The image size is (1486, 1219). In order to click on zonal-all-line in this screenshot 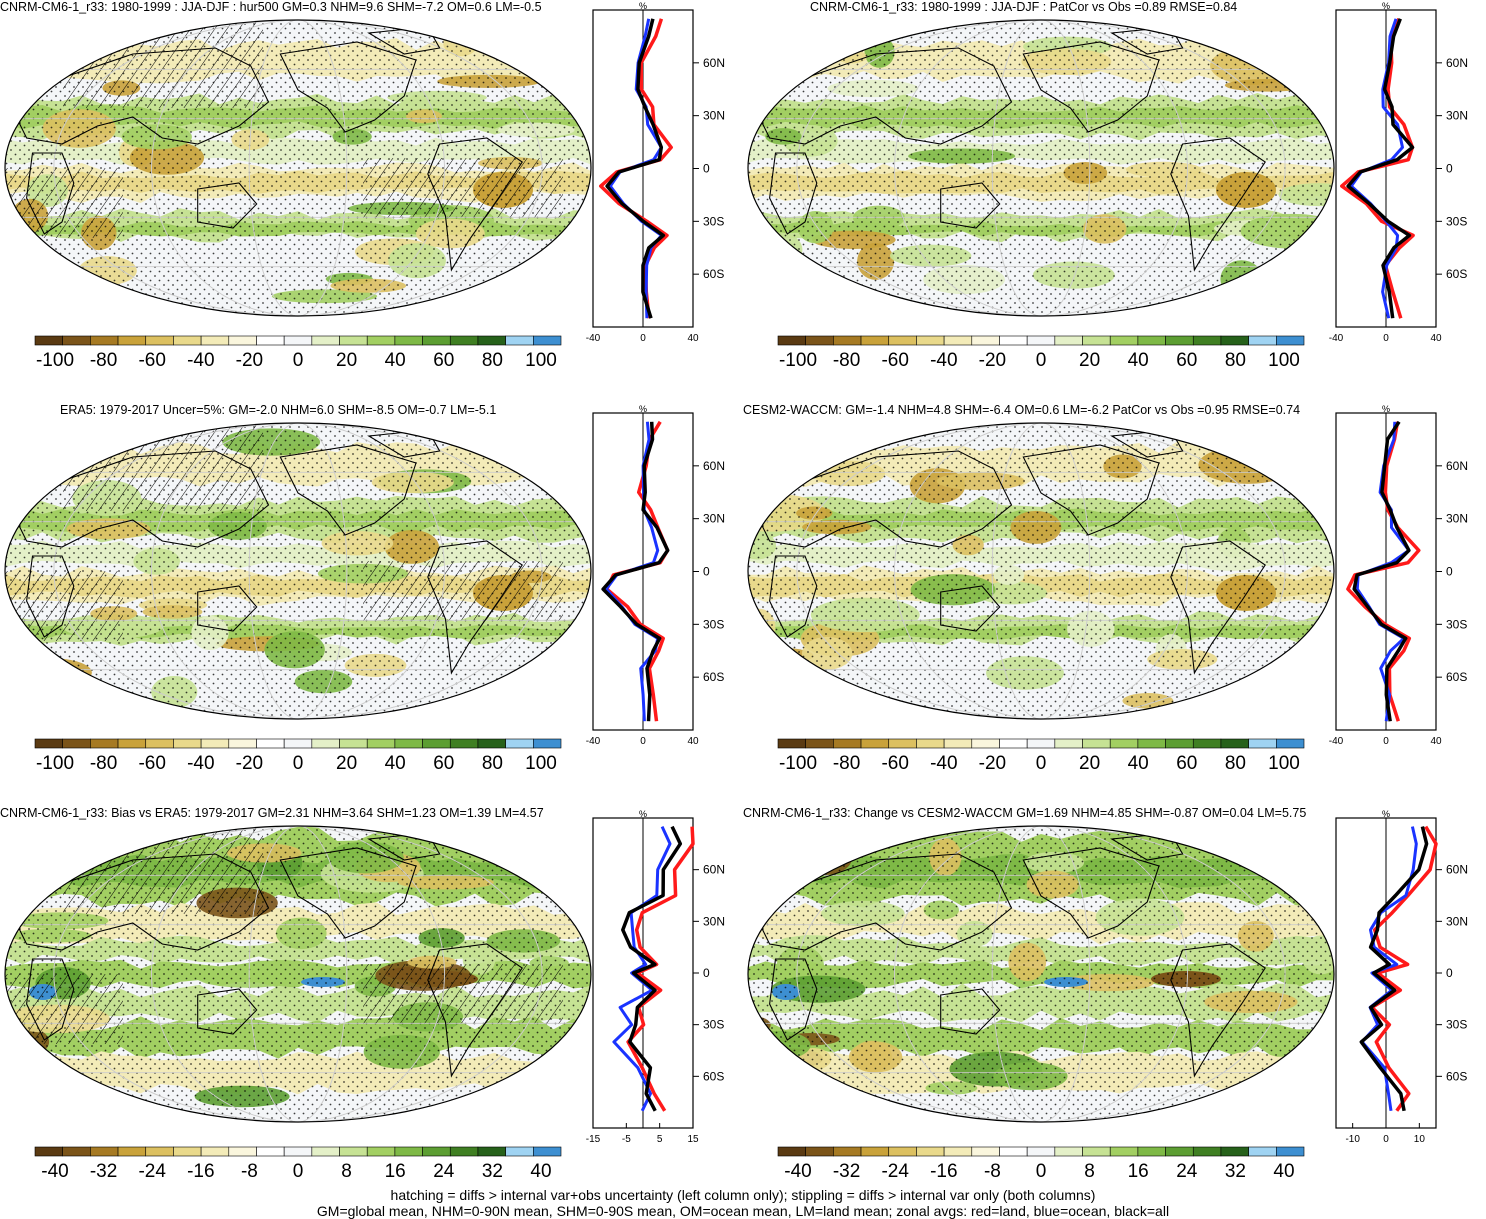, I will do `click(635, 571)`.